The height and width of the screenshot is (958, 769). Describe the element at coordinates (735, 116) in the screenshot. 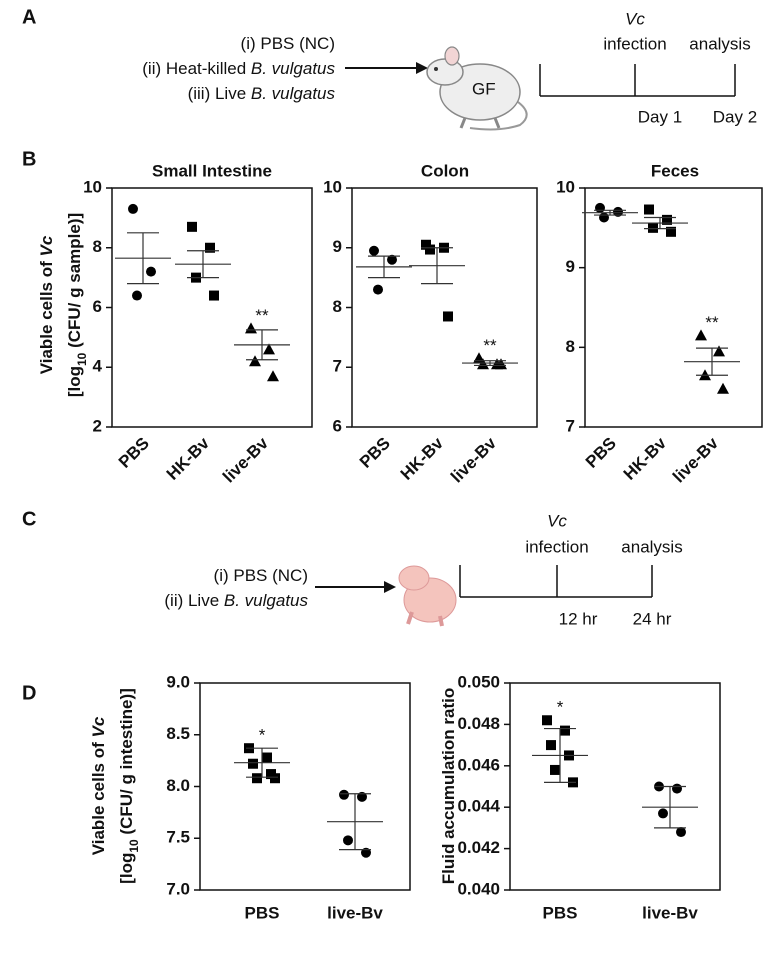

I see `time: Day 2` at that location.